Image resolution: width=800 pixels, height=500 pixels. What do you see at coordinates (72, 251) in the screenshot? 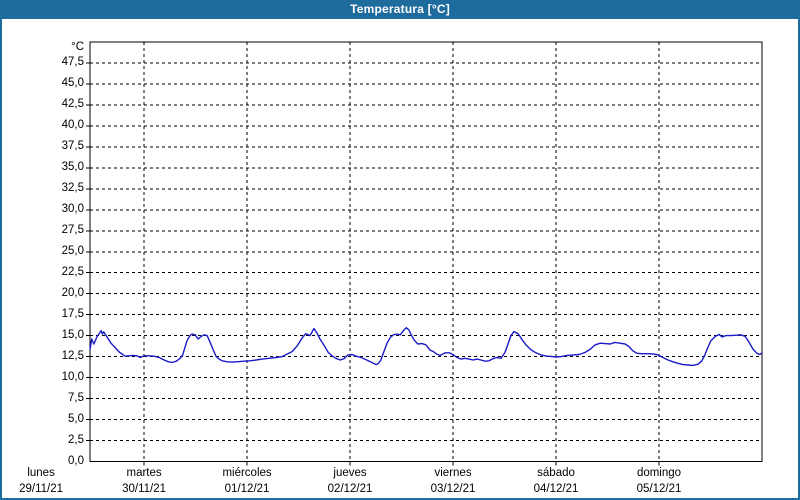
I see `y-tick-label: 25,0` at bounding box center [72, 251].